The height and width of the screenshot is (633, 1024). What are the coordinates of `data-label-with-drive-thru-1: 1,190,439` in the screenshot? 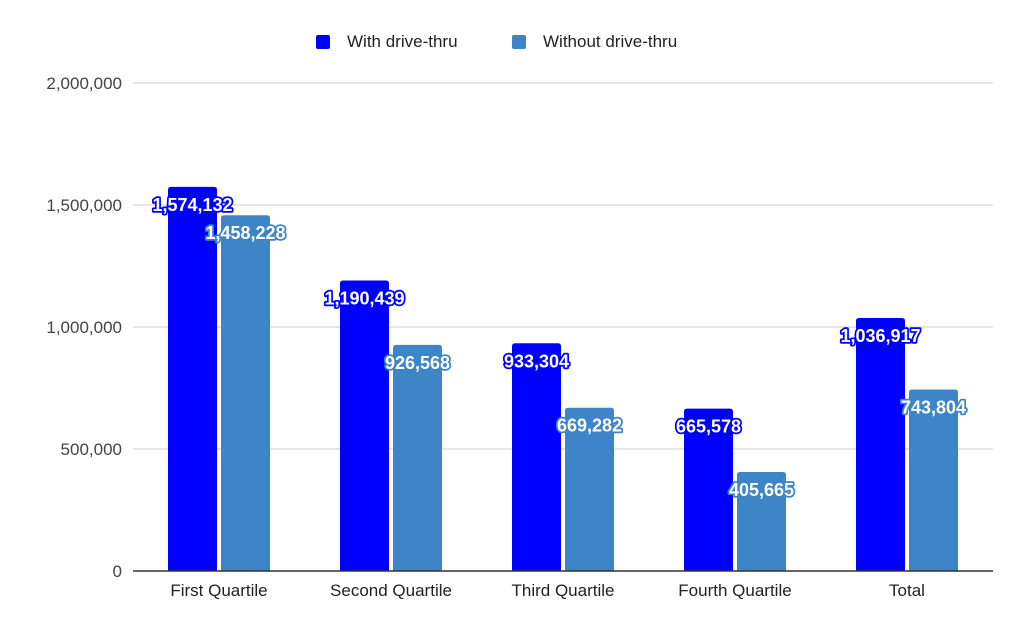 It's located at (364, 299).